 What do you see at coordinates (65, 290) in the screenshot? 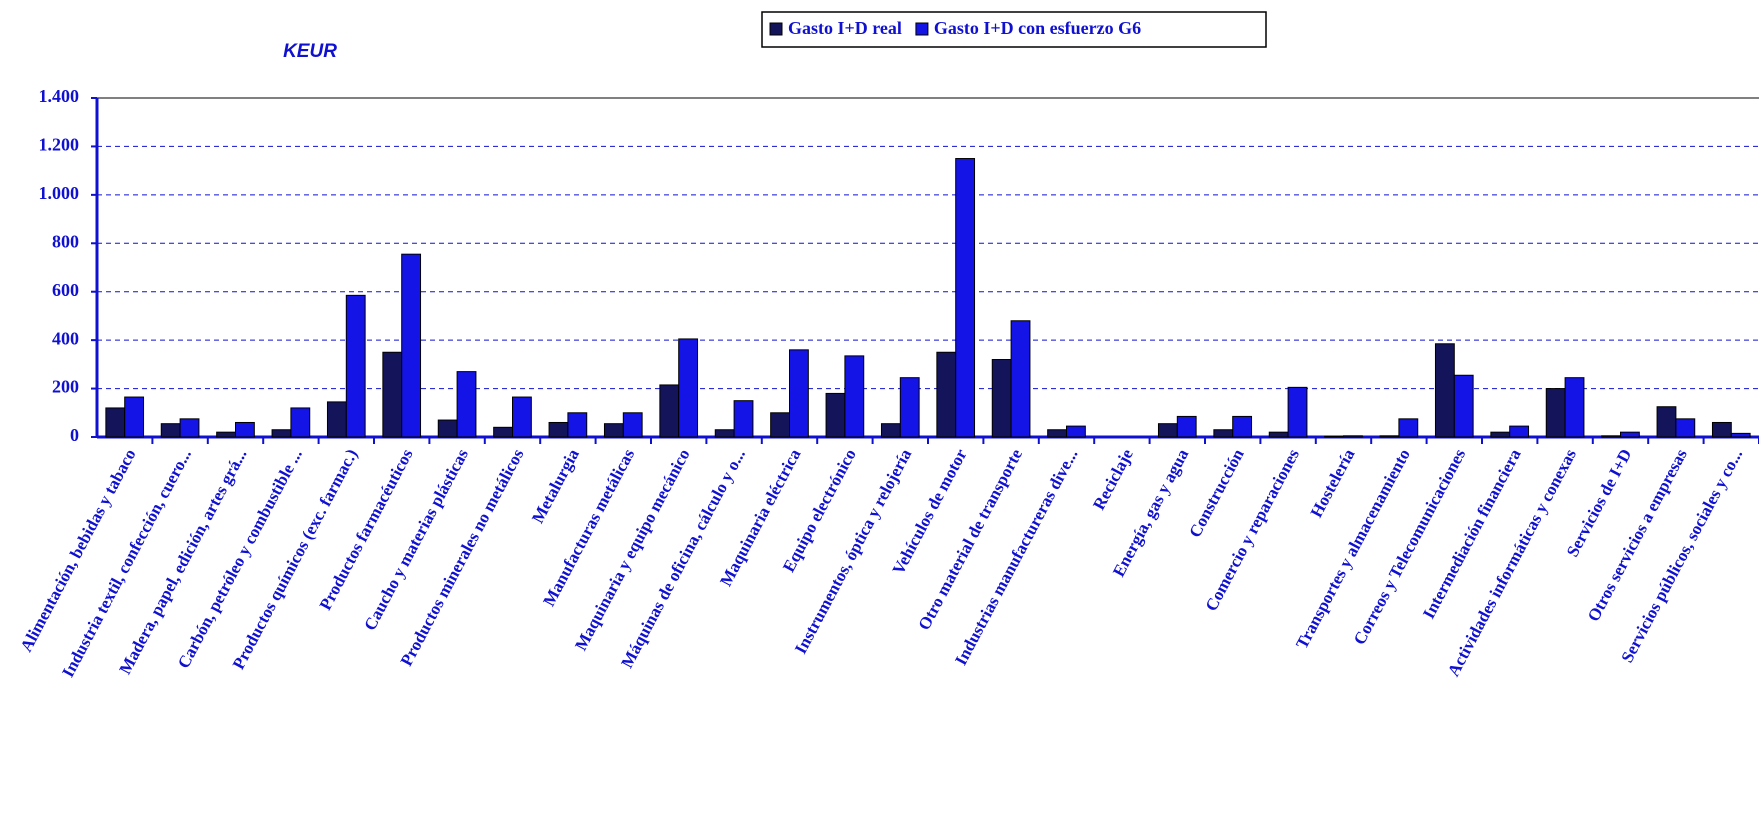
I see `y-tick-label: 600` at bounding box center [65, 290].